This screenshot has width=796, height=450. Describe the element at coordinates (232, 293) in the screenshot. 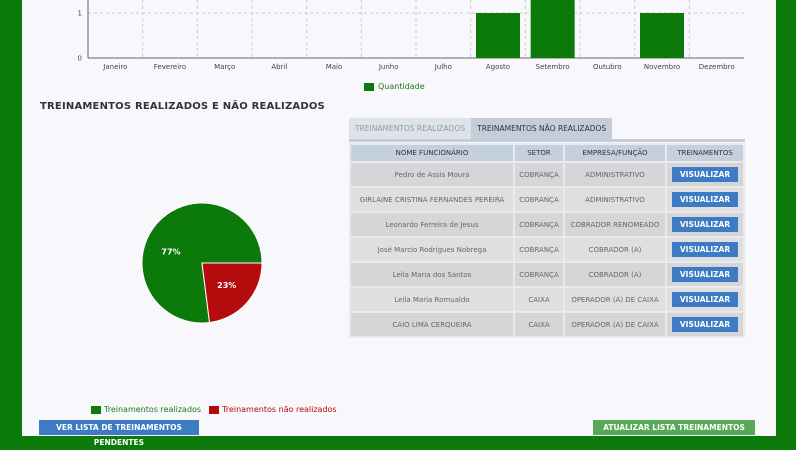

I see `pie-slice-nao-realizados` at that location.